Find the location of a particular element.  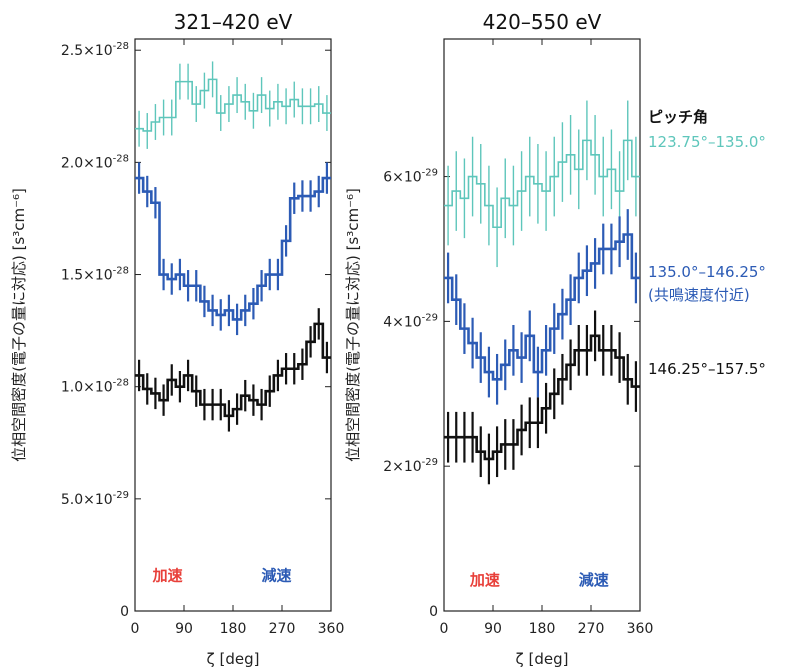

legend-item-blue-note: (共鳴速度付近) is located at coordinates (699, 295).